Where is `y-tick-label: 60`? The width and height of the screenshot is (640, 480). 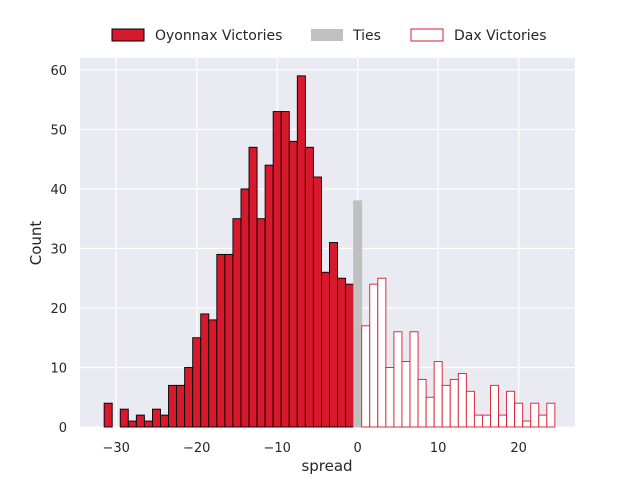
y-tick-label: 60 is located at coordinates (58, 71).